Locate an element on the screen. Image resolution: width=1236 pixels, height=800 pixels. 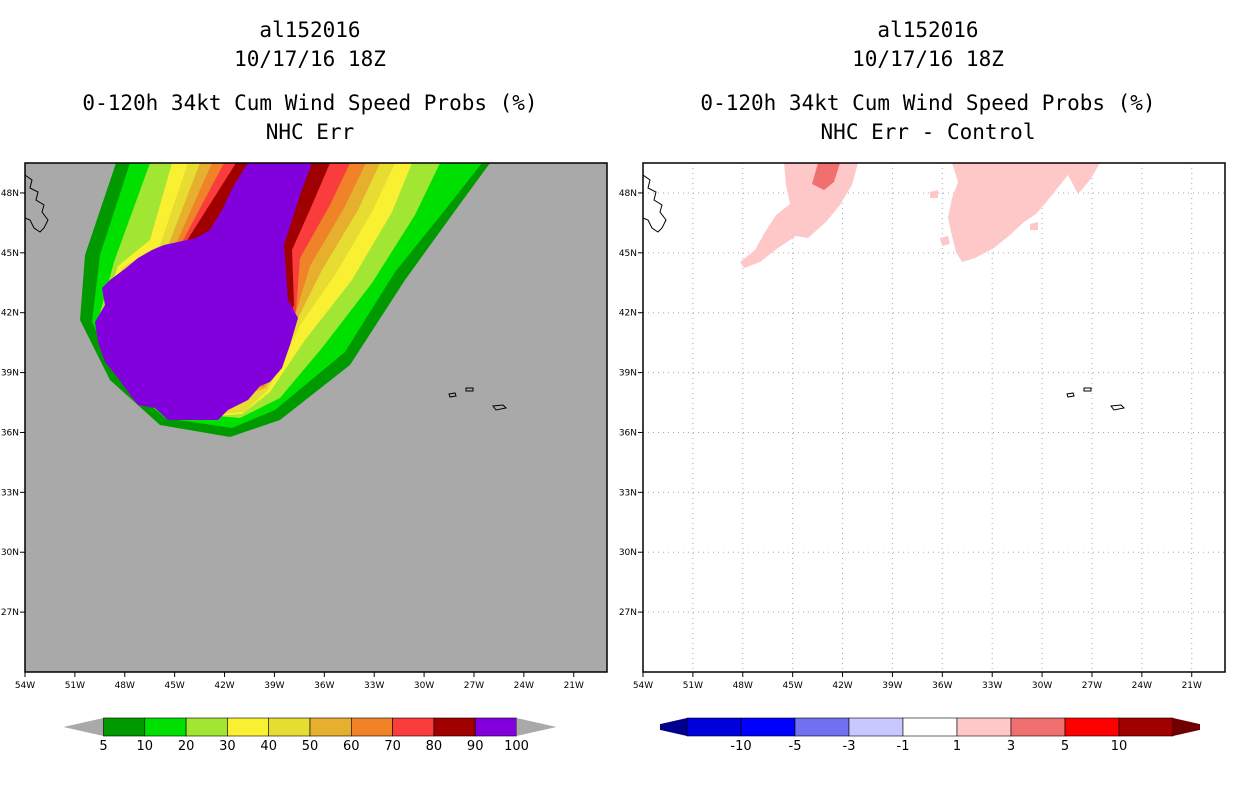
left-title-storm: al152016 is located at coordinates (310, 30).